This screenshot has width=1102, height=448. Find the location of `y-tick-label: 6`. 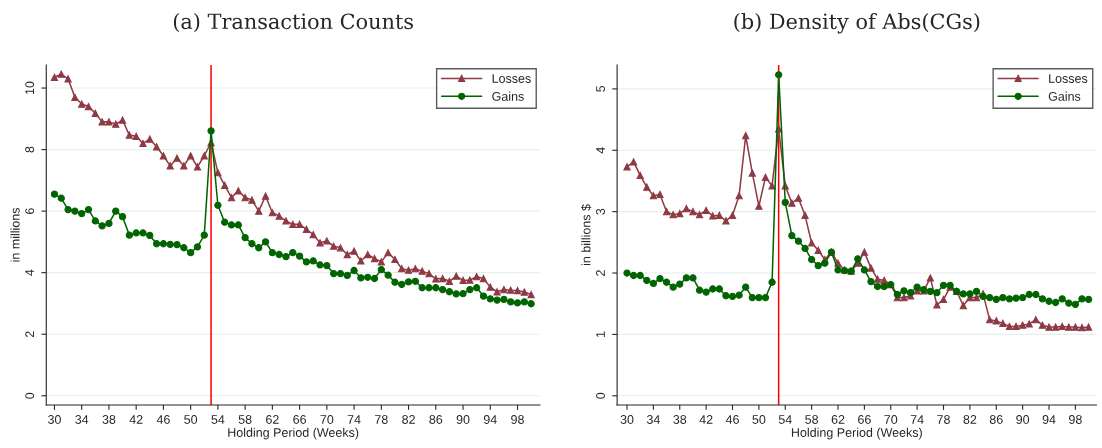

y-tick-label: 6 is located at coordinates (30, 211).